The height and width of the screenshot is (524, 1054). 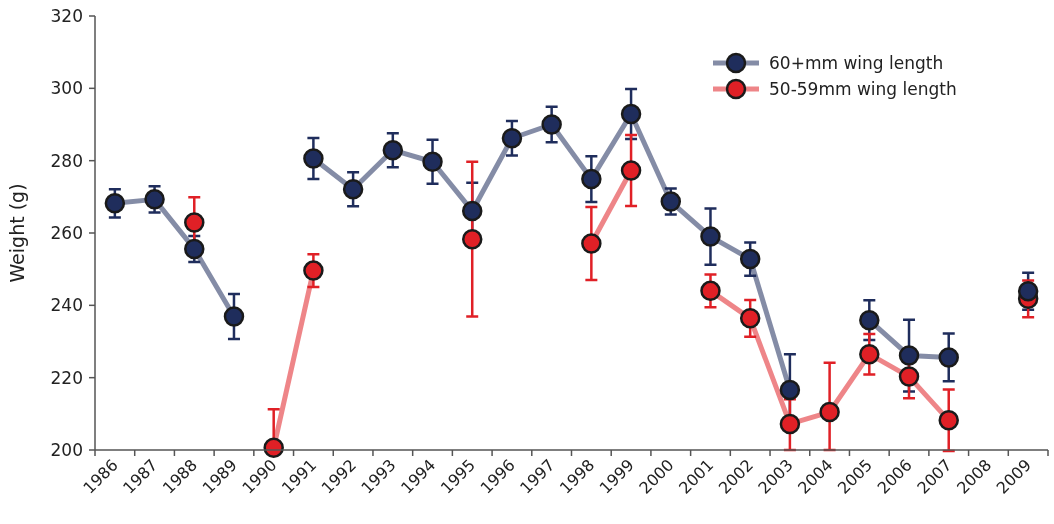 I want to click on y-axis-title: Weight (g), so click(x=17, y=233).